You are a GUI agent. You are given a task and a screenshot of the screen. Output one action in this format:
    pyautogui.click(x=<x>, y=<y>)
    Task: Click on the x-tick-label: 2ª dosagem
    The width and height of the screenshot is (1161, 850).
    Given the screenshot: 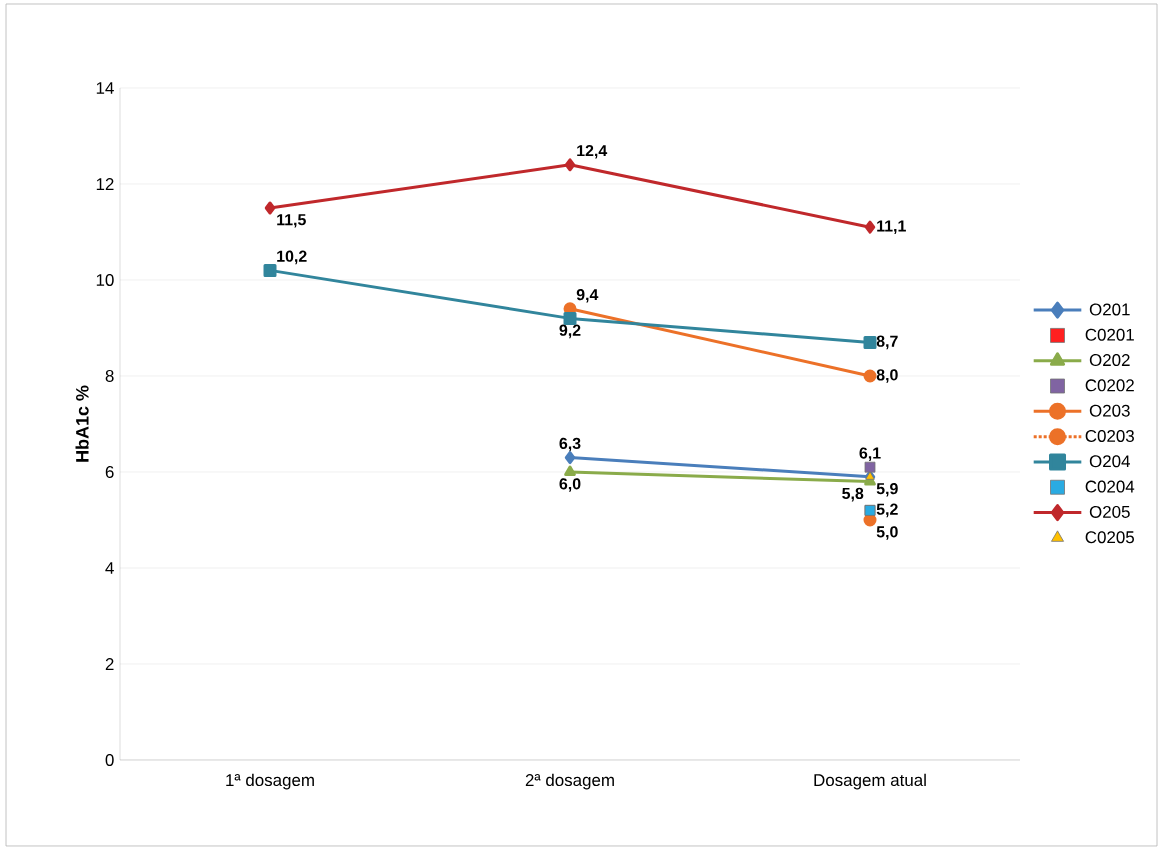 What is the action you would take?
    pyautogui.click(x=569, y=781)
    